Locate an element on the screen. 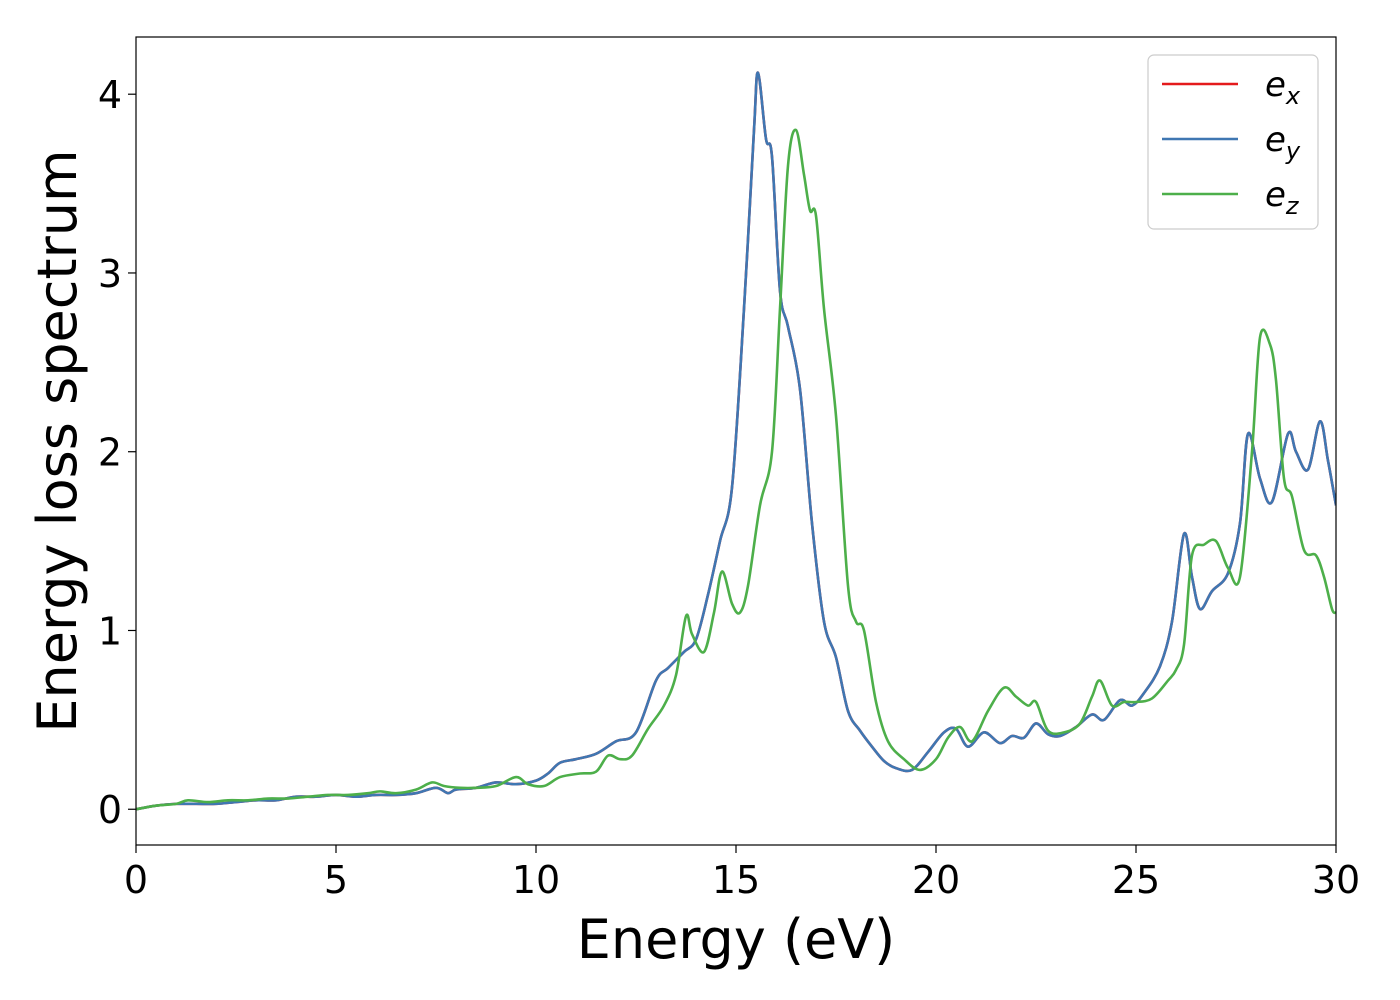 This screenshot has height=1000, width=1400. x-tick-label: 30 is located at coordinates (1336, 880).